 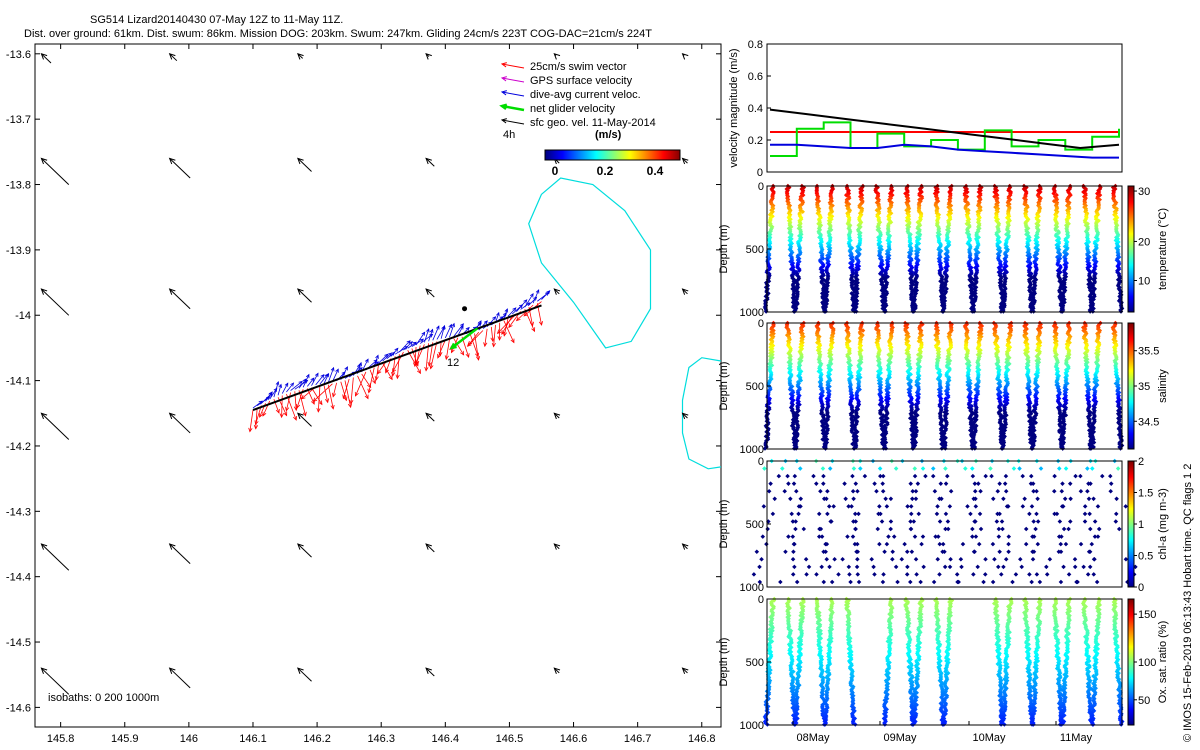 What do you see at coordinates (612, 155) in the screenshot?
I see `colorbar-frame` at bounding box center [612, 155].